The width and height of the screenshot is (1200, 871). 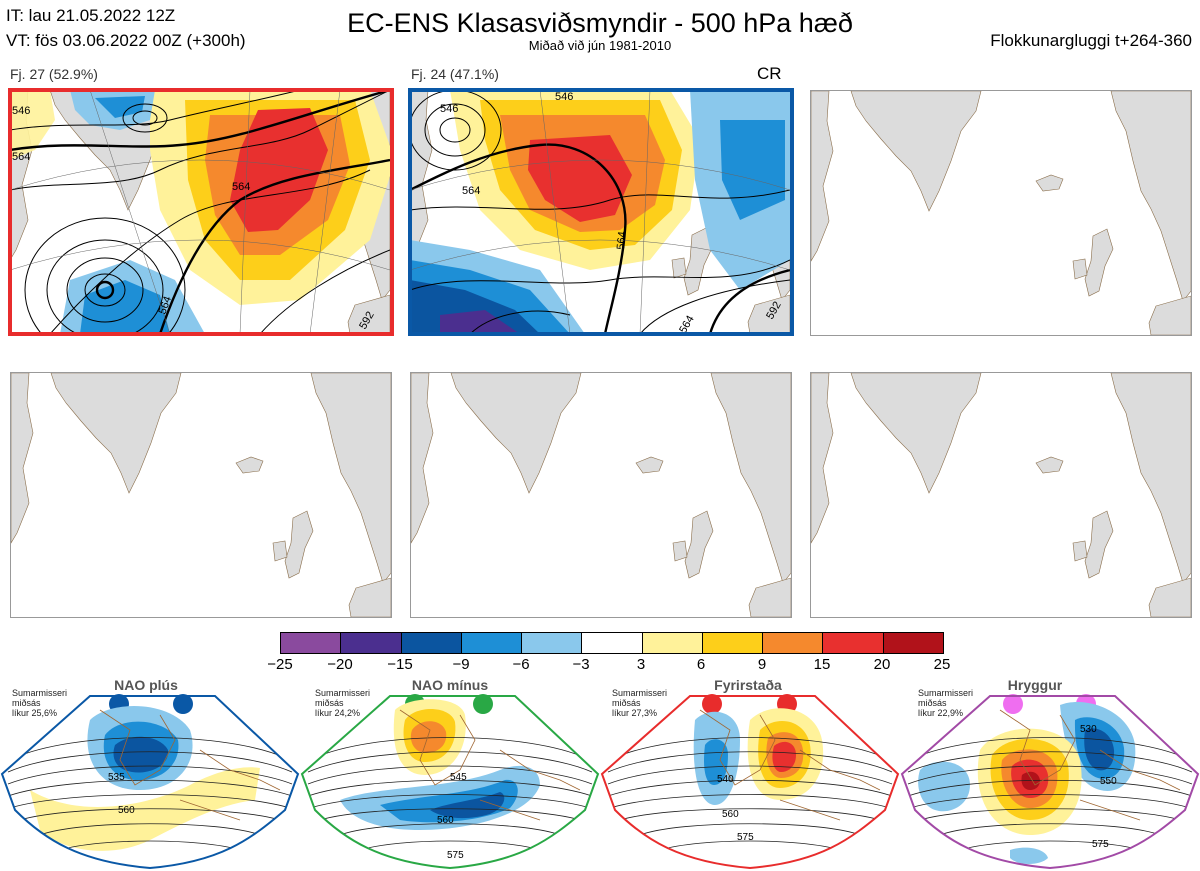 I want to click on cluster-map-2: 546 546 564 564 564 592, so click(x=600, y=212).